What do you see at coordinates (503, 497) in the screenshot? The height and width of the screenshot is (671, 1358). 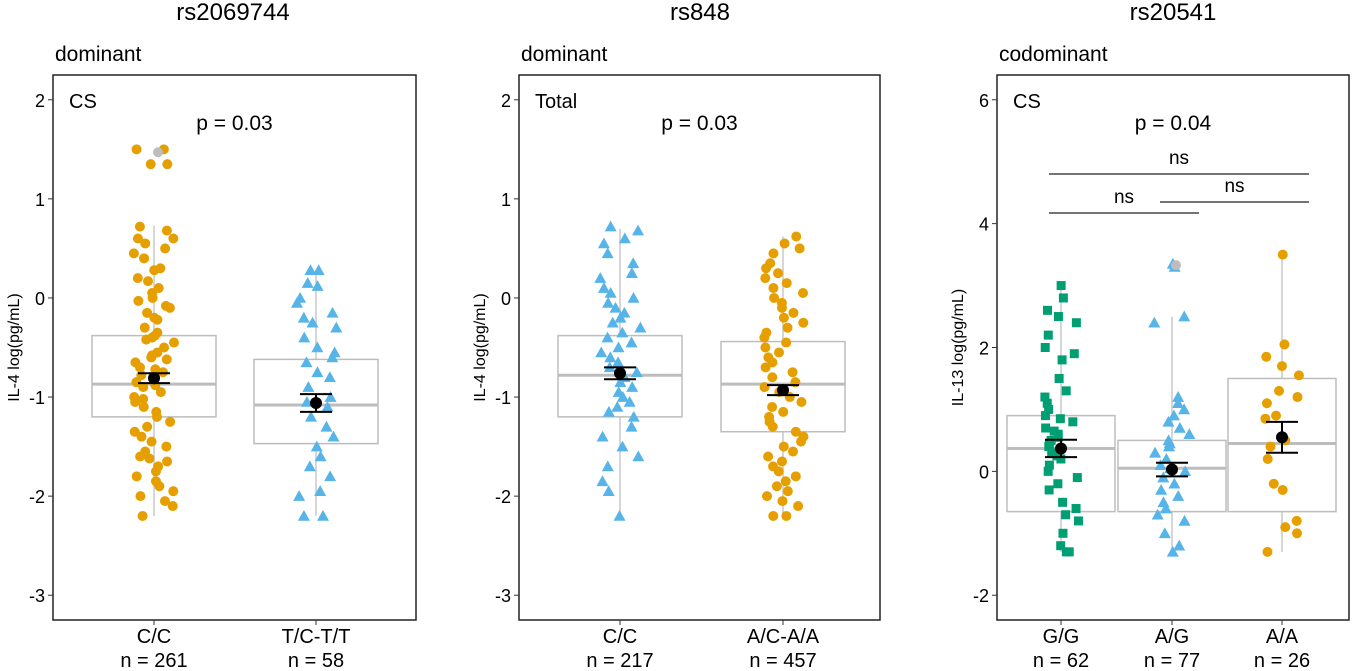 I see `y-tick-label: -2` at bounding box center [503, 497].